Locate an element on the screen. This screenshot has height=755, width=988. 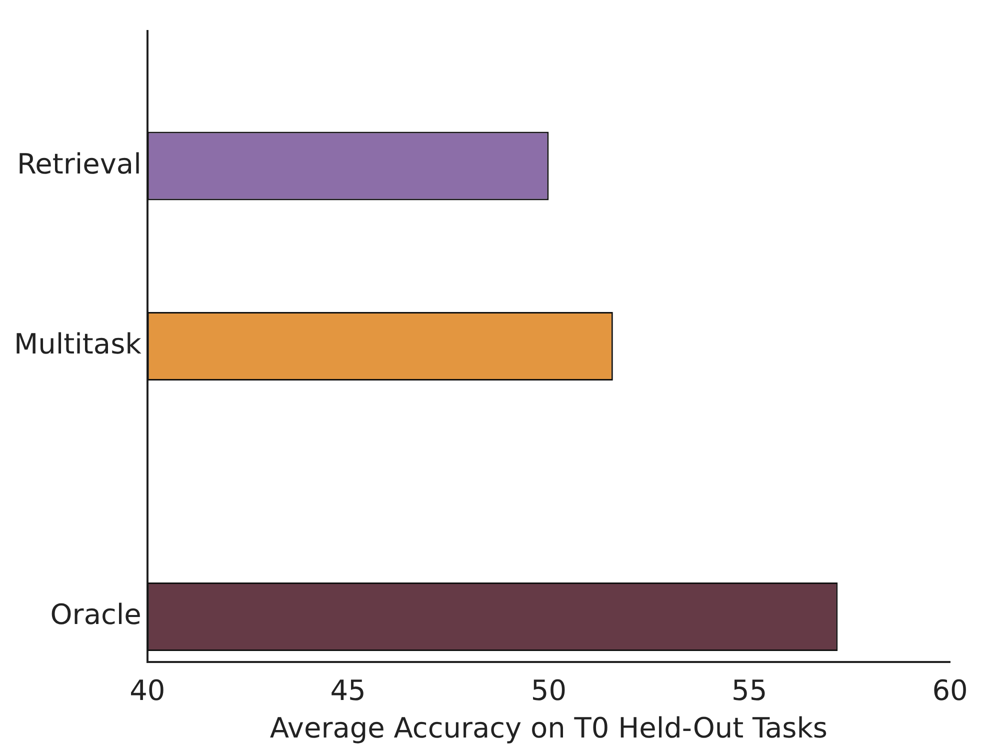
x-tick-label: 60 is located at coordinates (950, 690).